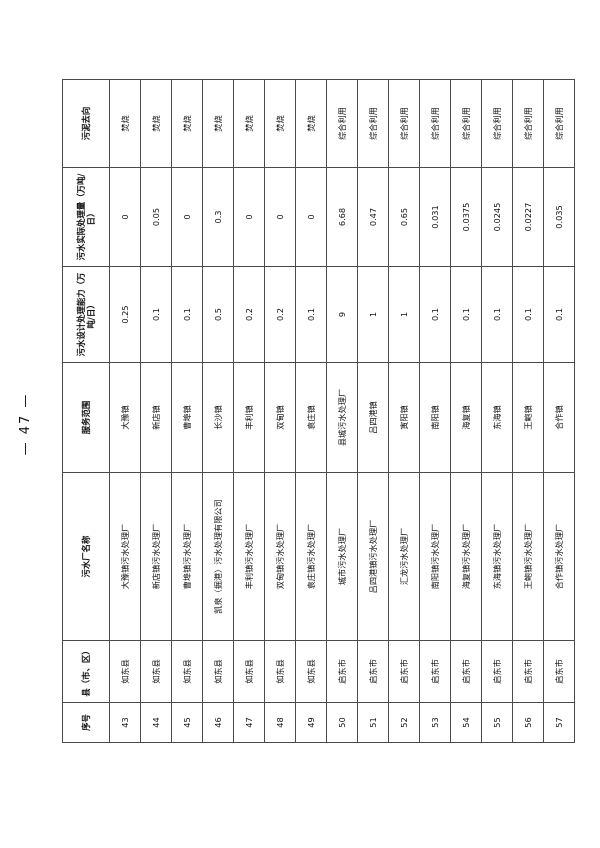 The image size is (600, 848). What do you see at coordinates (156, 722) in the screenshot?
I see `cell-seq: 44` at bounding box center [156, 722].